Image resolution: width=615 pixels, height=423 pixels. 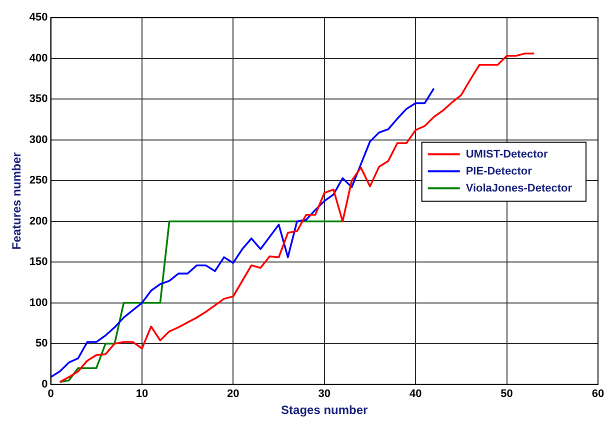 I want to click on x-tick-label: 60, so click(x=598, y=394).